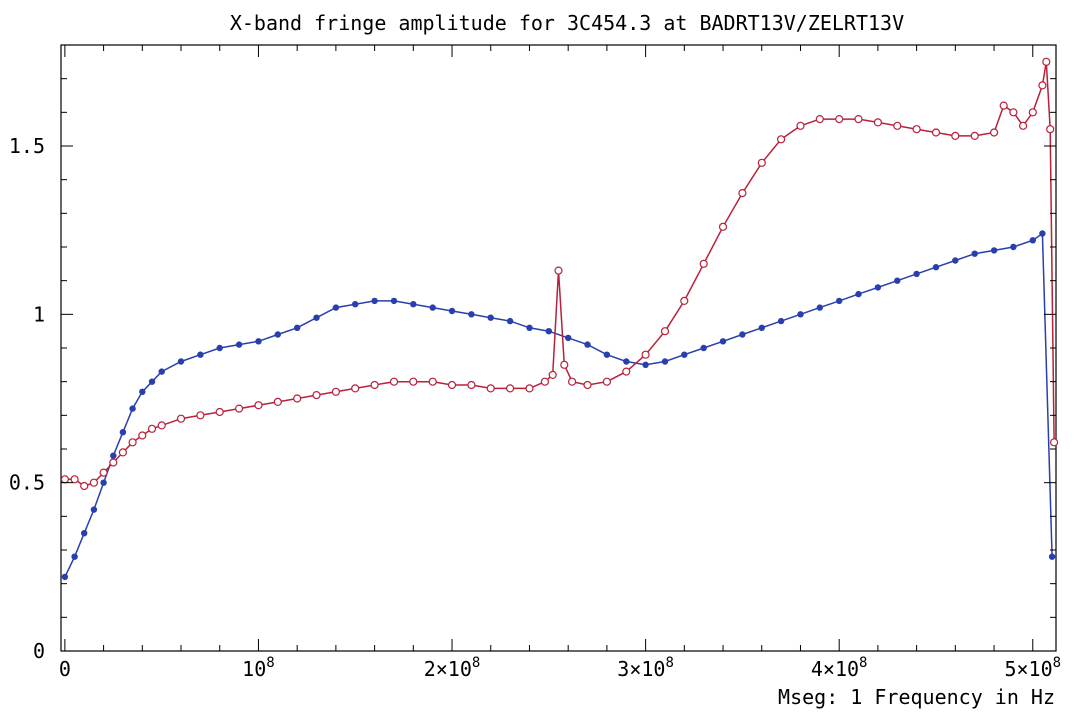 The image size is (1075, 713). I want to click on x-tick-label-5: 4×10⁸, so click(839, 668).